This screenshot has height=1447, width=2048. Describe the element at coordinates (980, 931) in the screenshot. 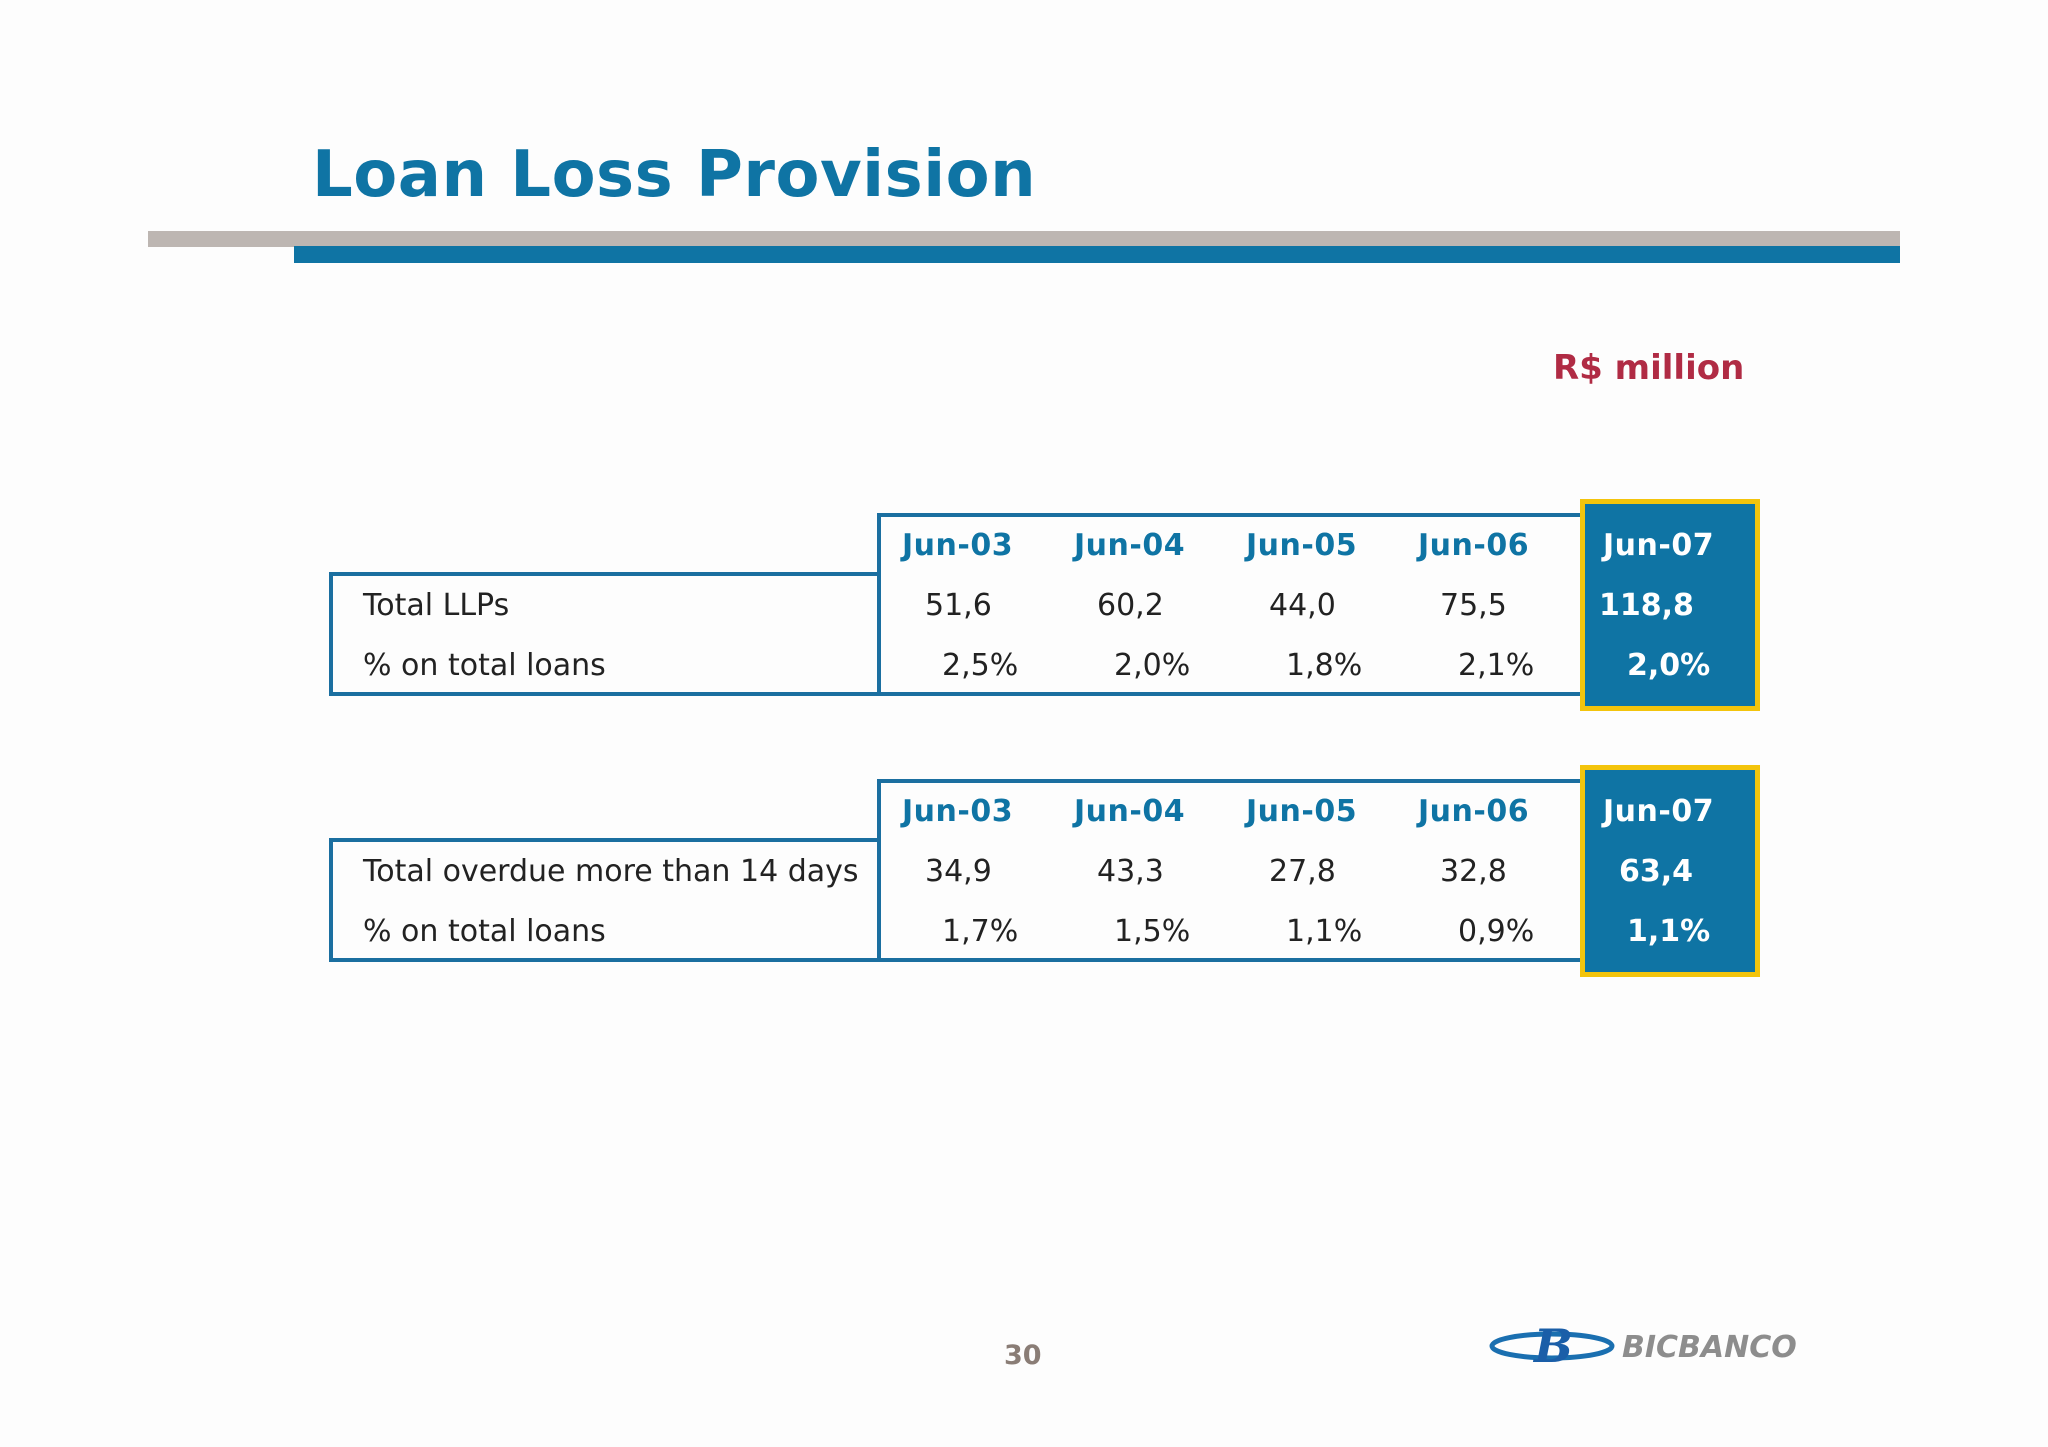

I see `table-cell: 1,7%` at that location.